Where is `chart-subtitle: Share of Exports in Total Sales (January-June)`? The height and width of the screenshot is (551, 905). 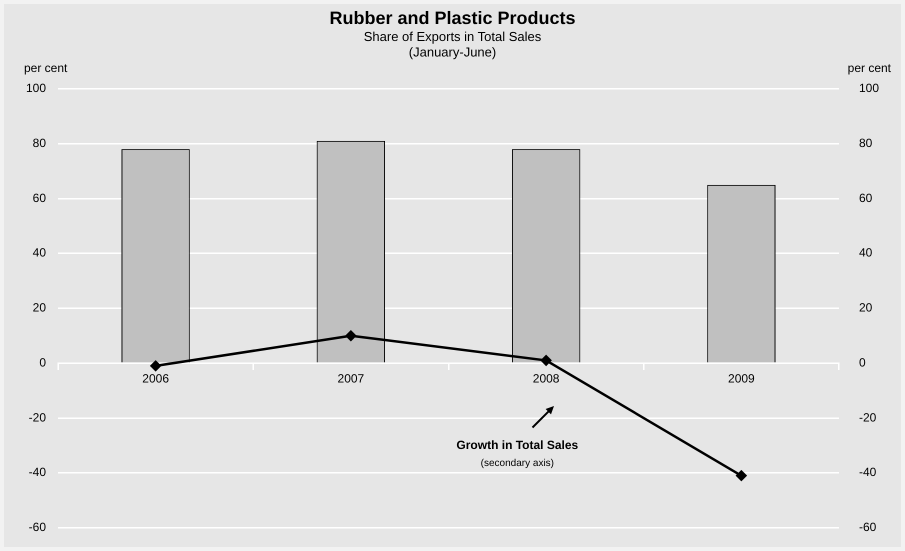
chart-subtitle: Share of Exports in Total Sales (January-June) is located at coordinates (453, 44).